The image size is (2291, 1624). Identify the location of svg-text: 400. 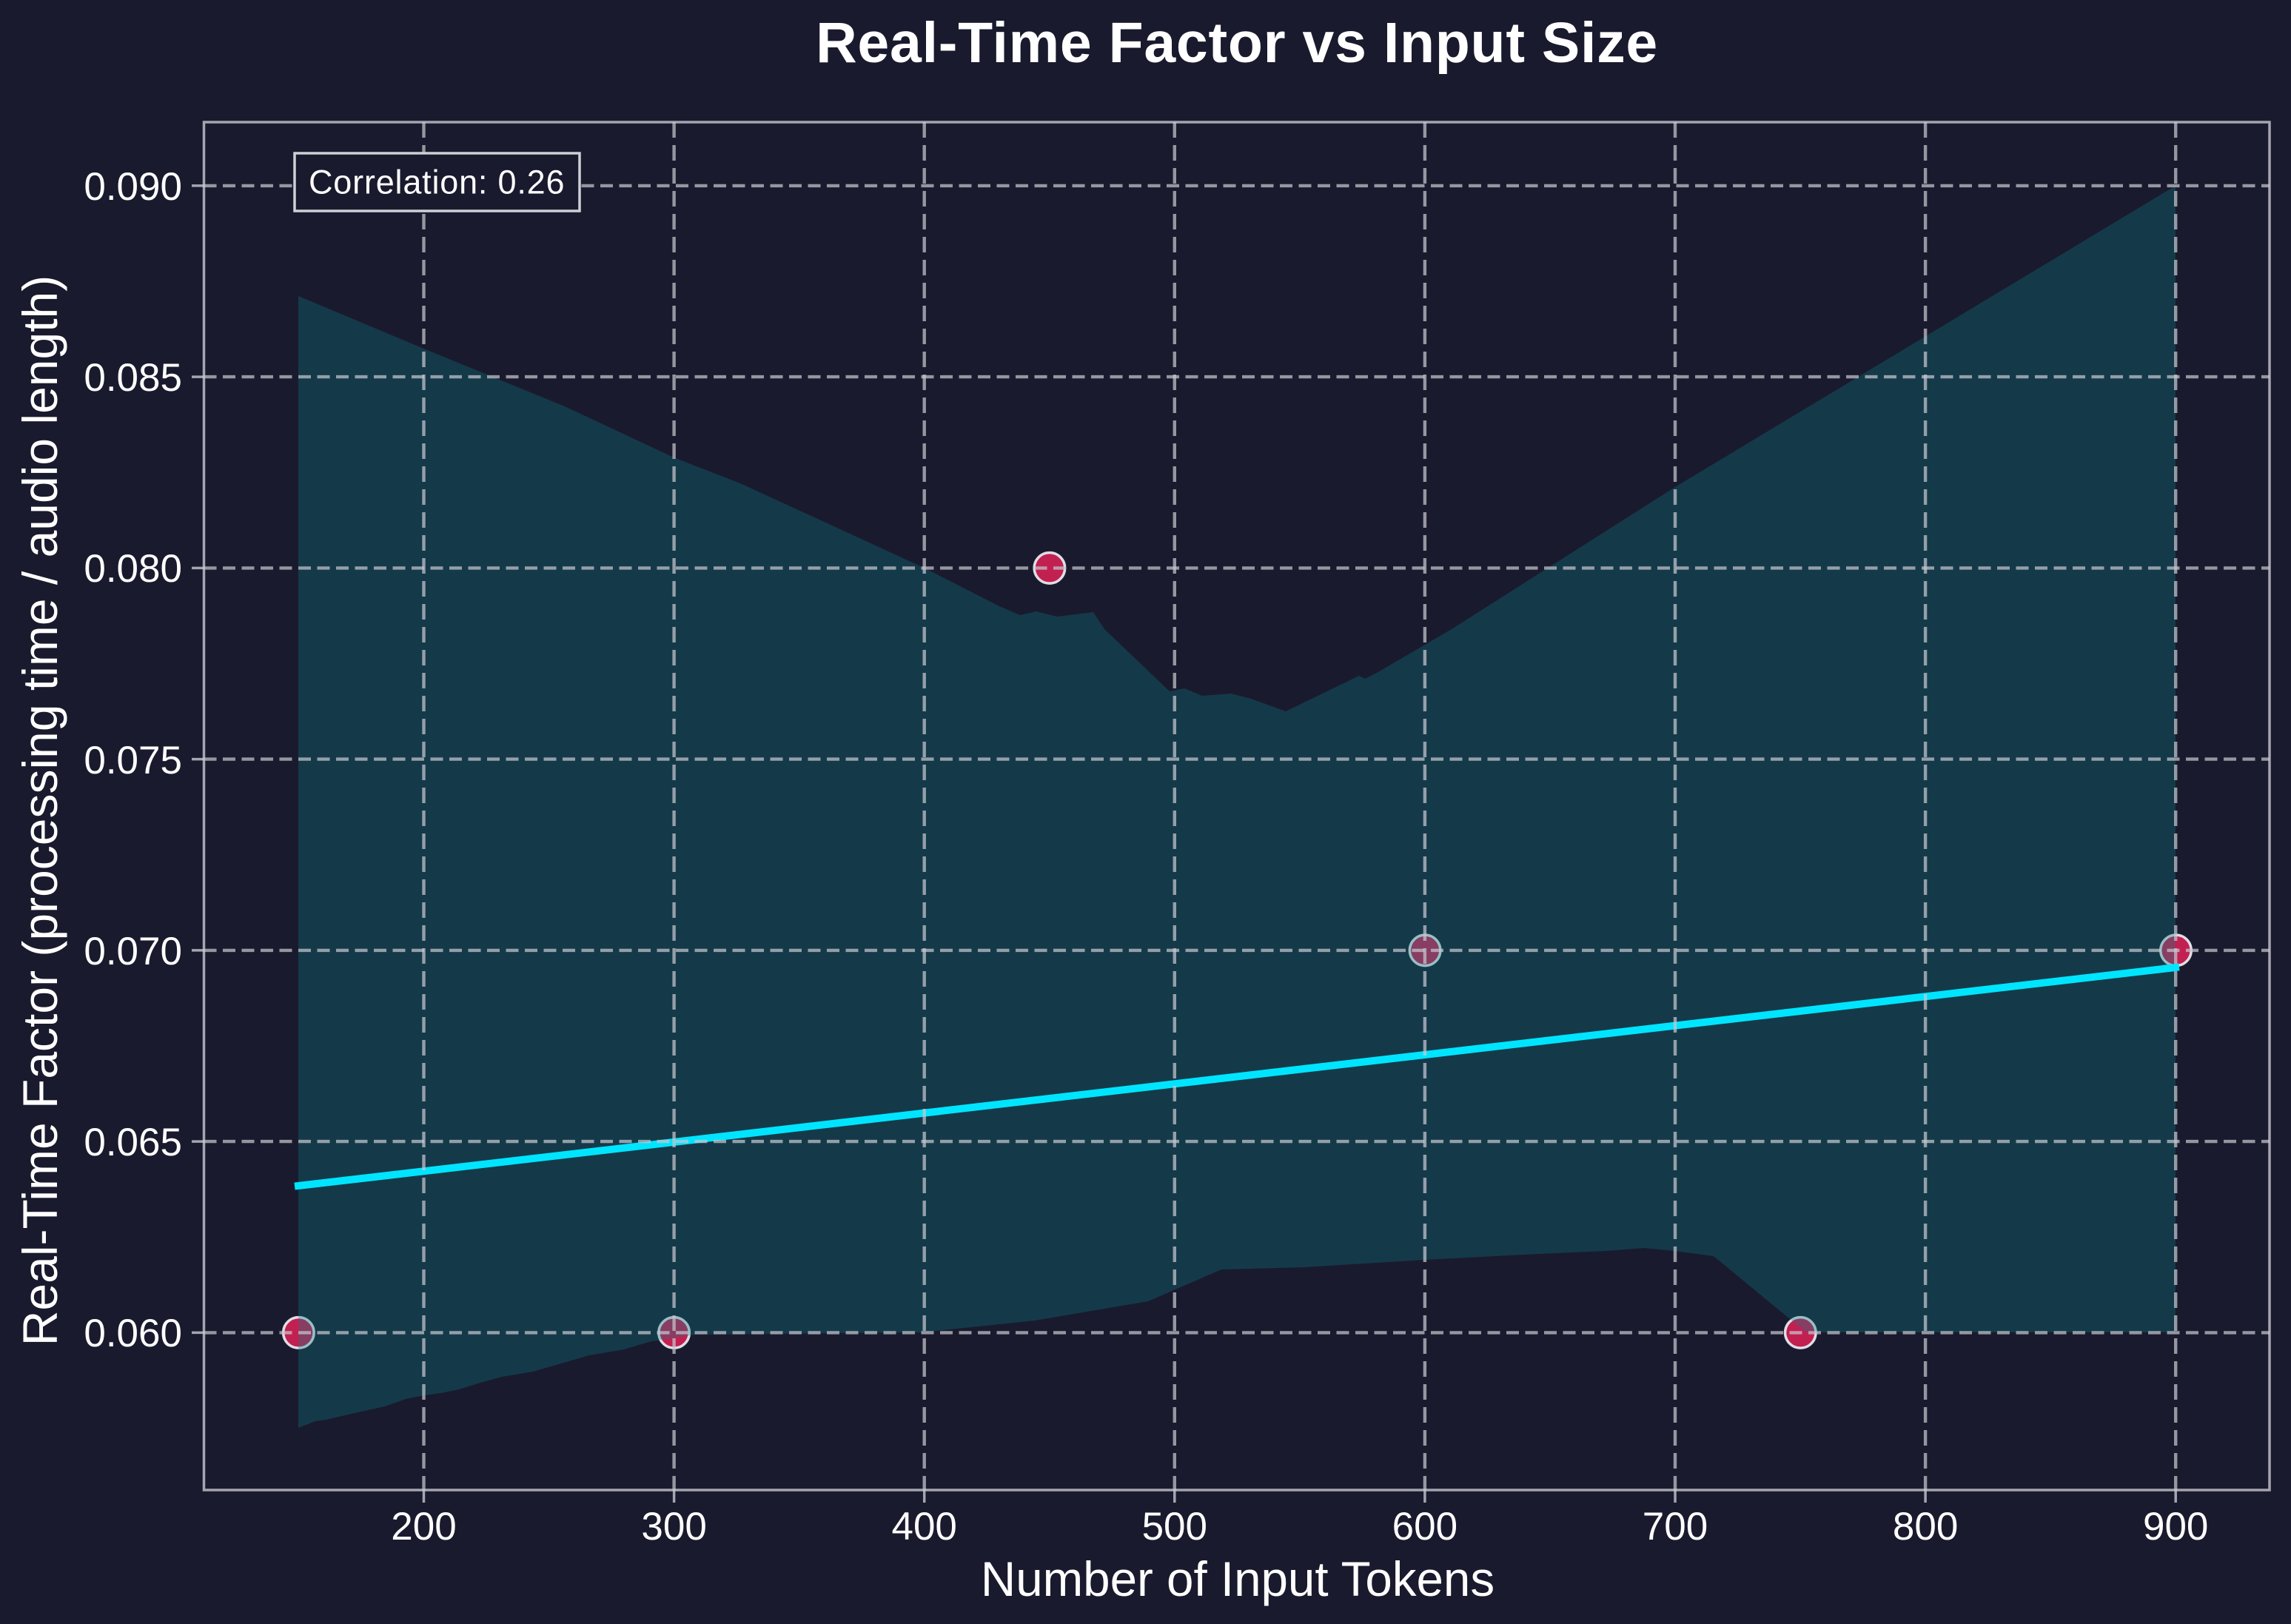
(924, 1526).